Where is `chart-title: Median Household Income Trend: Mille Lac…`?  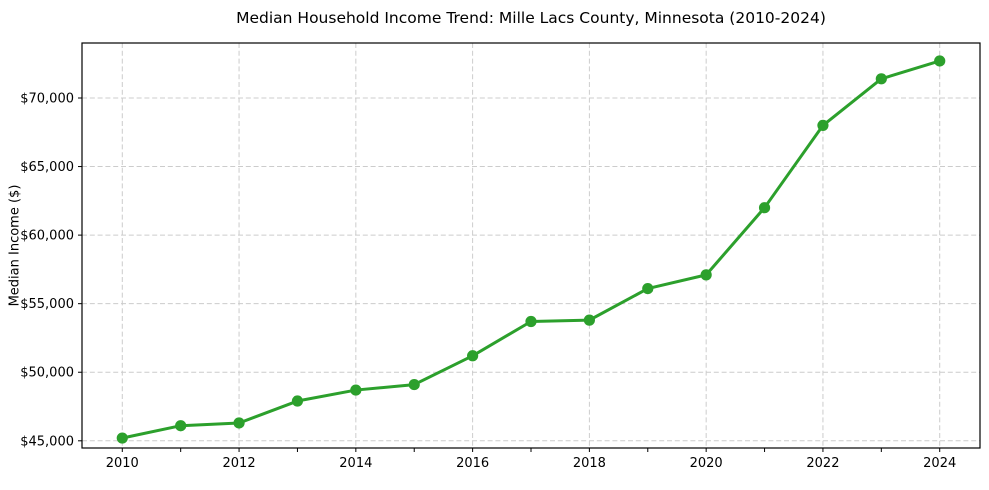 chart-title: Median Household Income Trend: Mille Lac… is located at coordinates (531, 18).